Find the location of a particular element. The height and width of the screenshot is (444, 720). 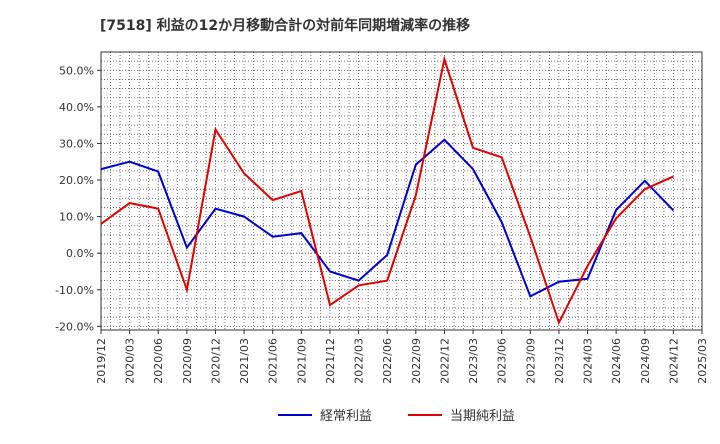

y-tick-label: 0.0% is located at coordinates (80, 253).